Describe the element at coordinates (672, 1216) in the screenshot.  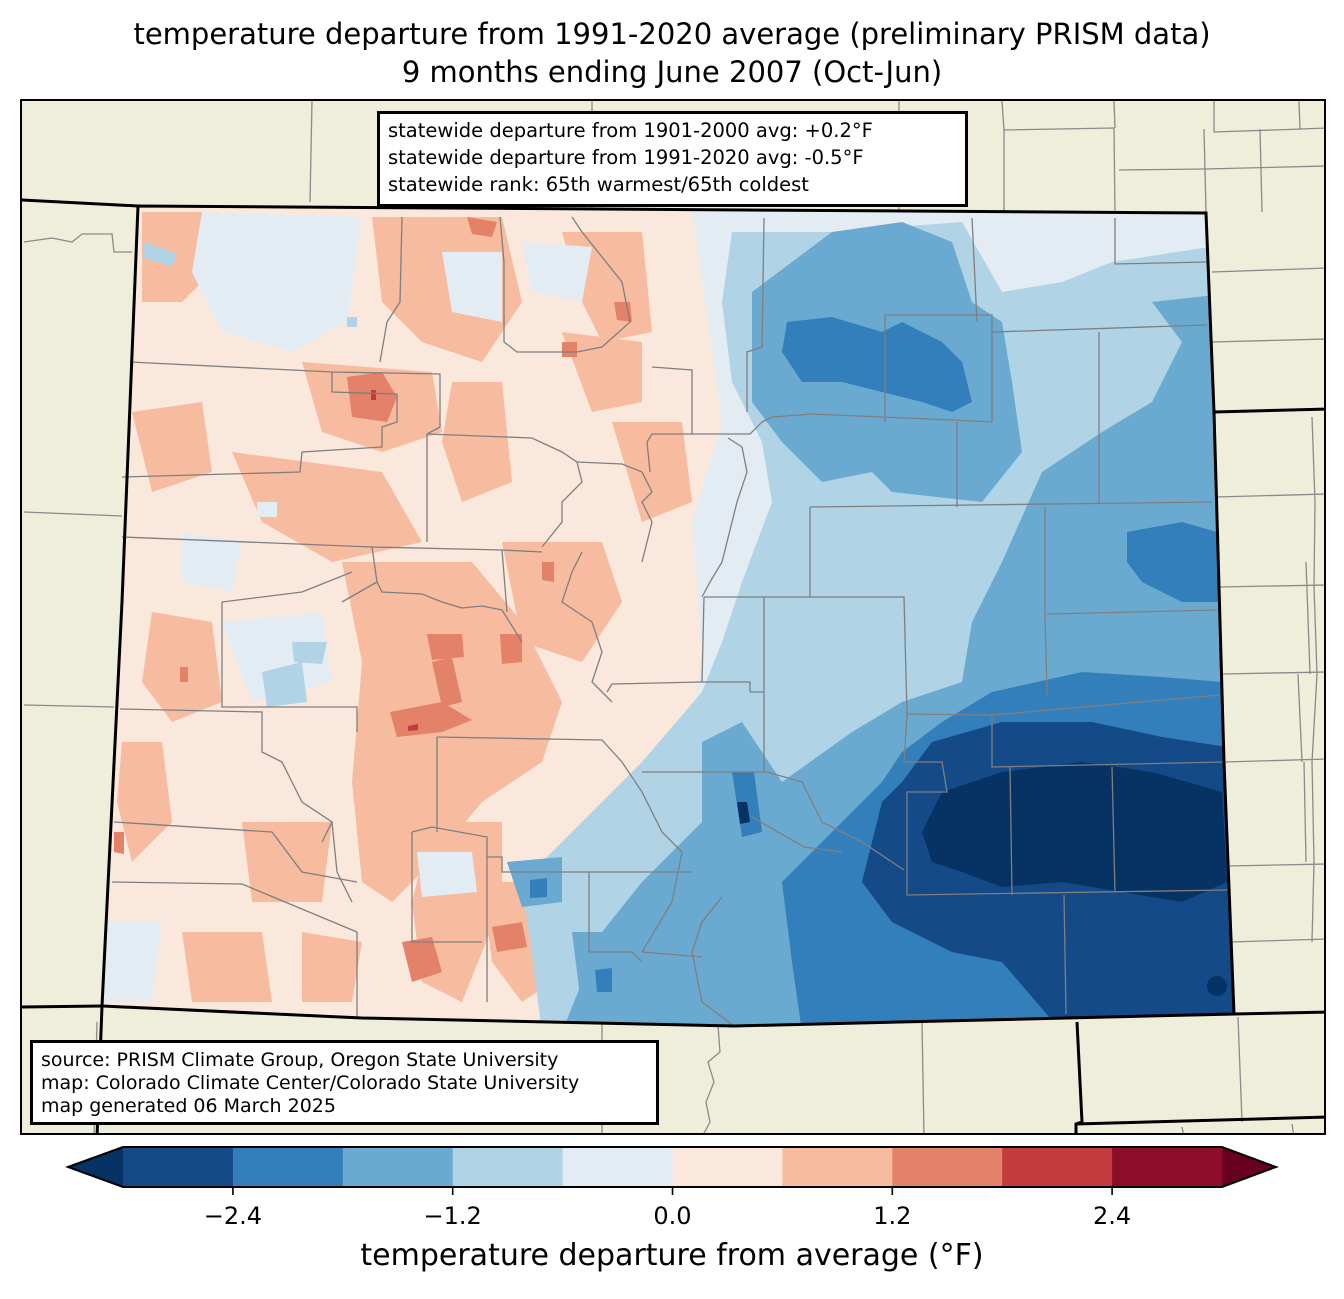
I see `colorbar-tick-label: 0.0` at that location.